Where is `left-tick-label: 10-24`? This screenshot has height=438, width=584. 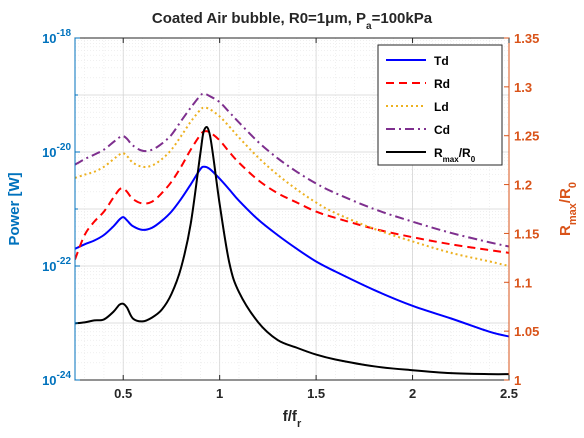 left-tick-label: 10-24 is located at coordinates (56, 379).